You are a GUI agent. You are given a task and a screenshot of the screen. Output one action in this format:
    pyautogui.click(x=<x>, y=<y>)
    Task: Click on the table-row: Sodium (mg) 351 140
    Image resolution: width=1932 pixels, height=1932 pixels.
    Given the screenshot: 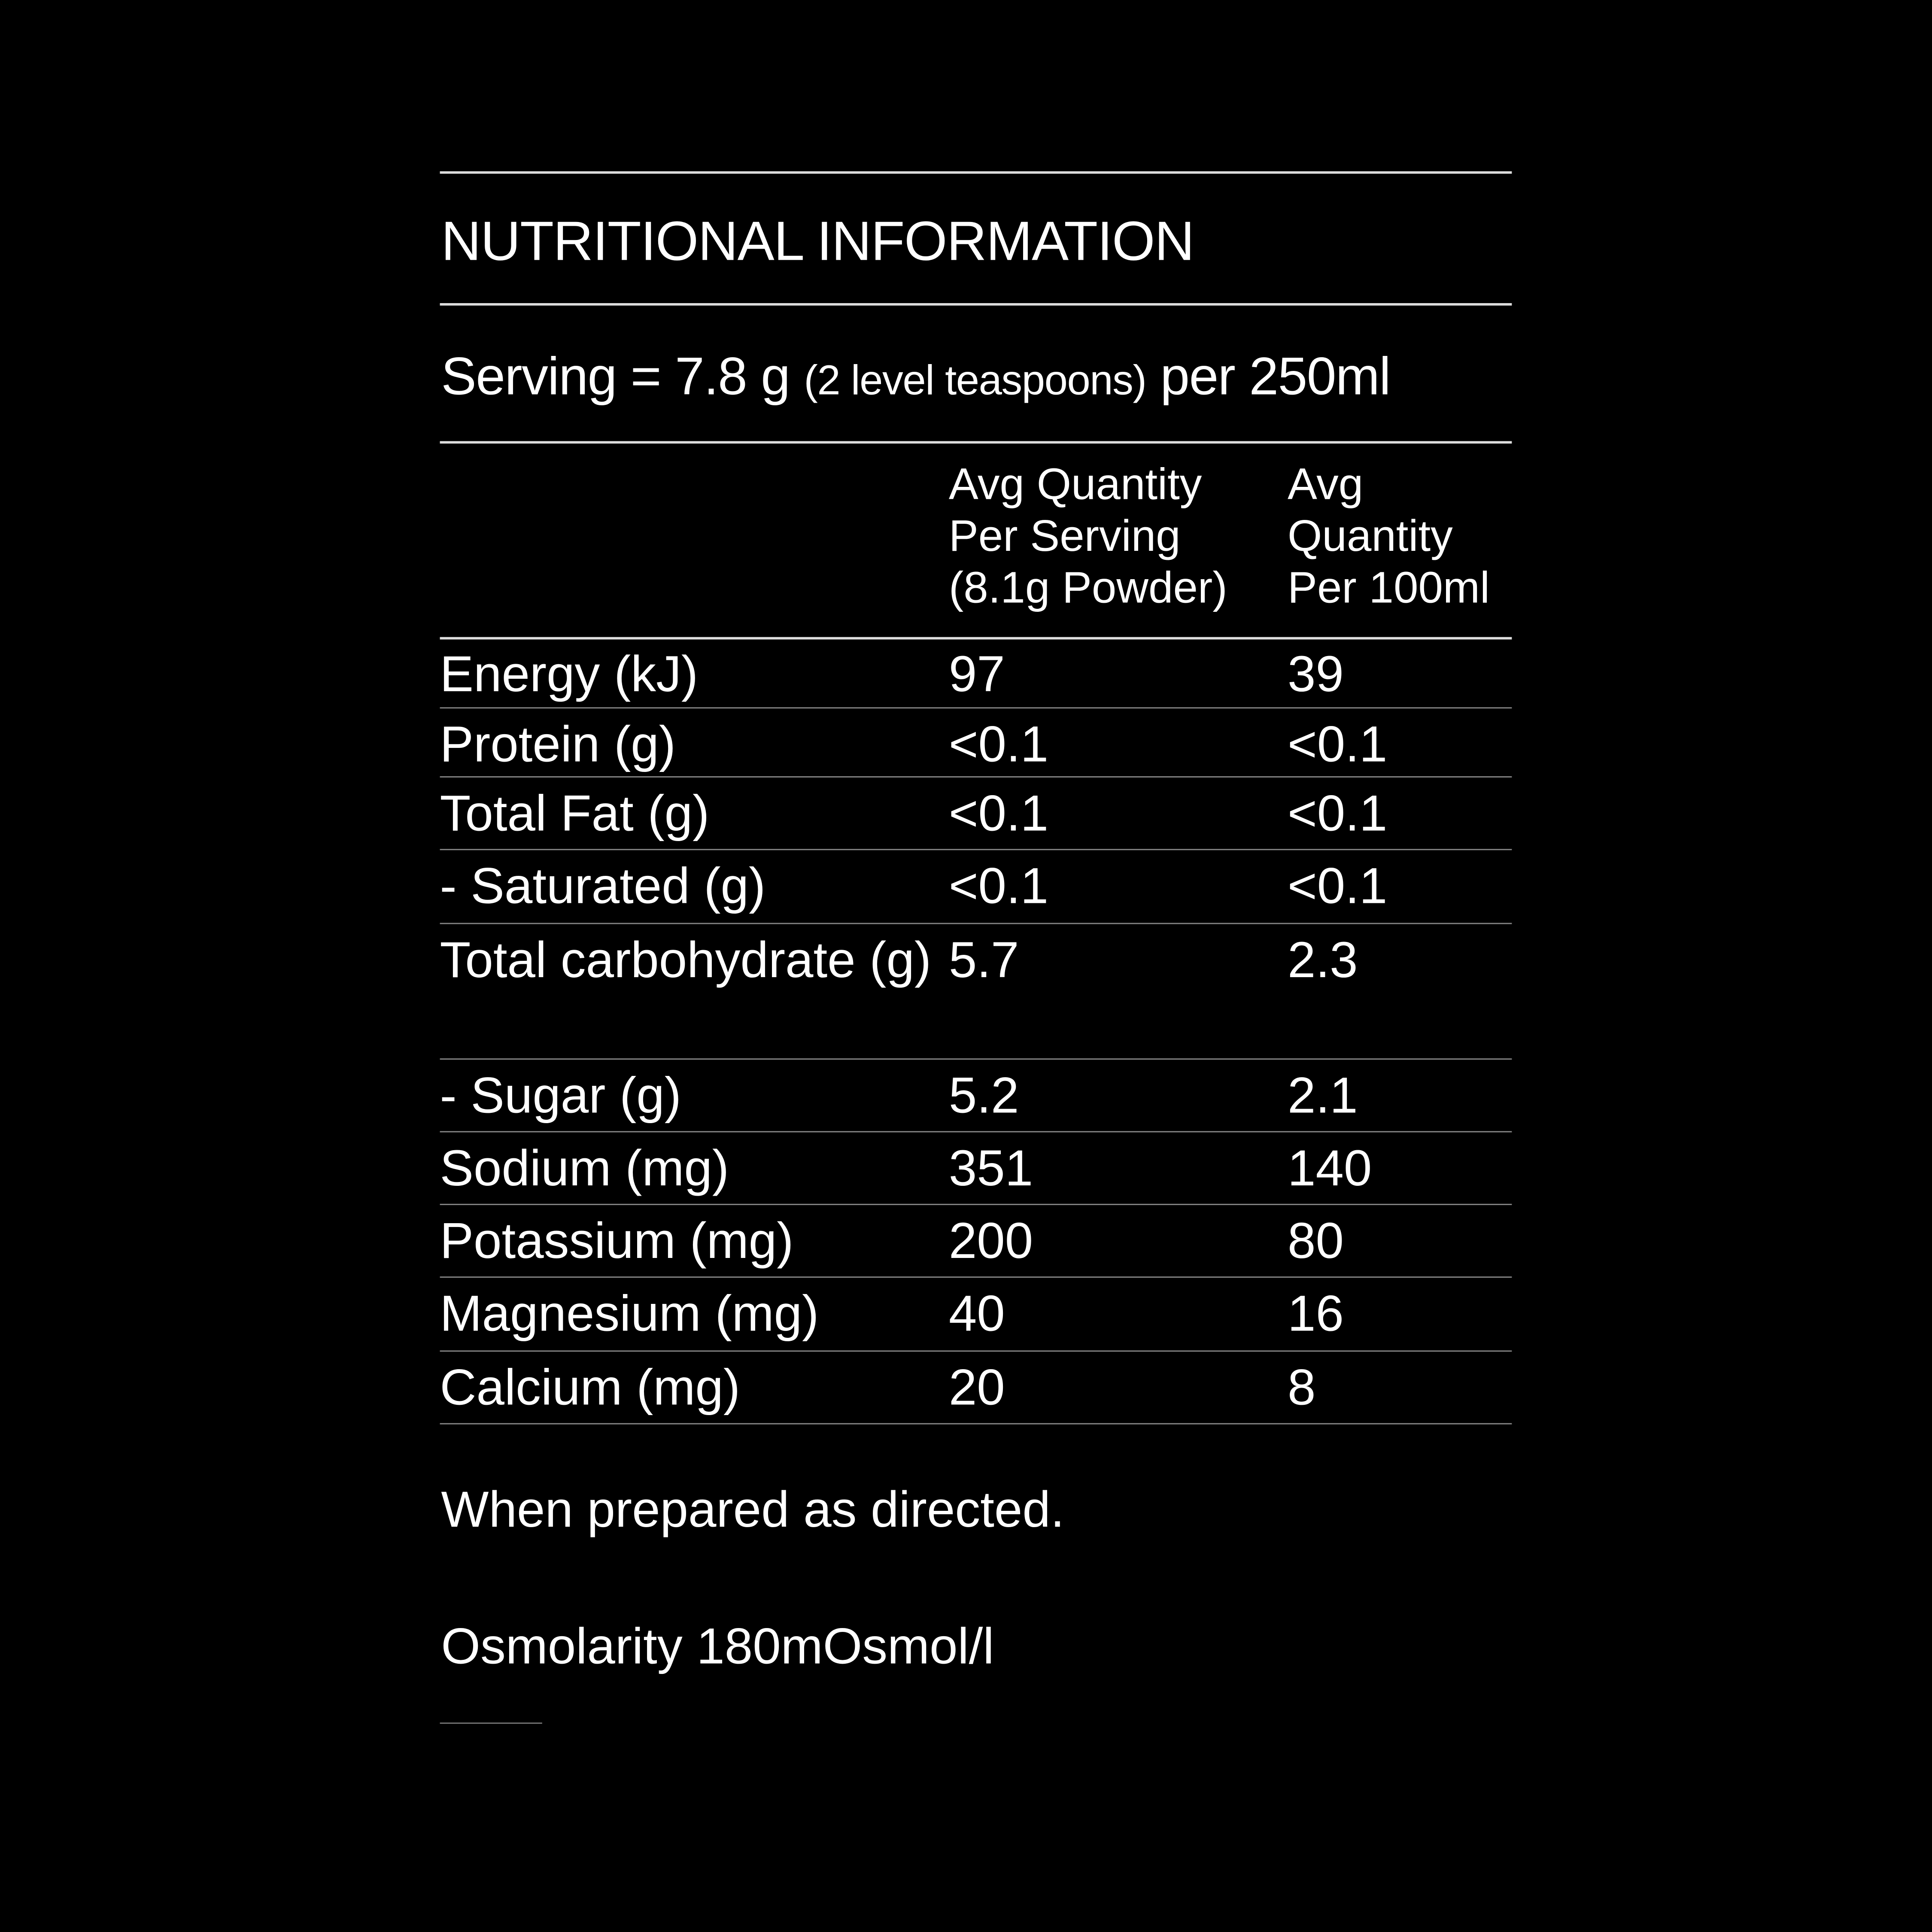 What is the action you would take?
    pyautogui.click(x=976, y=1169)
    